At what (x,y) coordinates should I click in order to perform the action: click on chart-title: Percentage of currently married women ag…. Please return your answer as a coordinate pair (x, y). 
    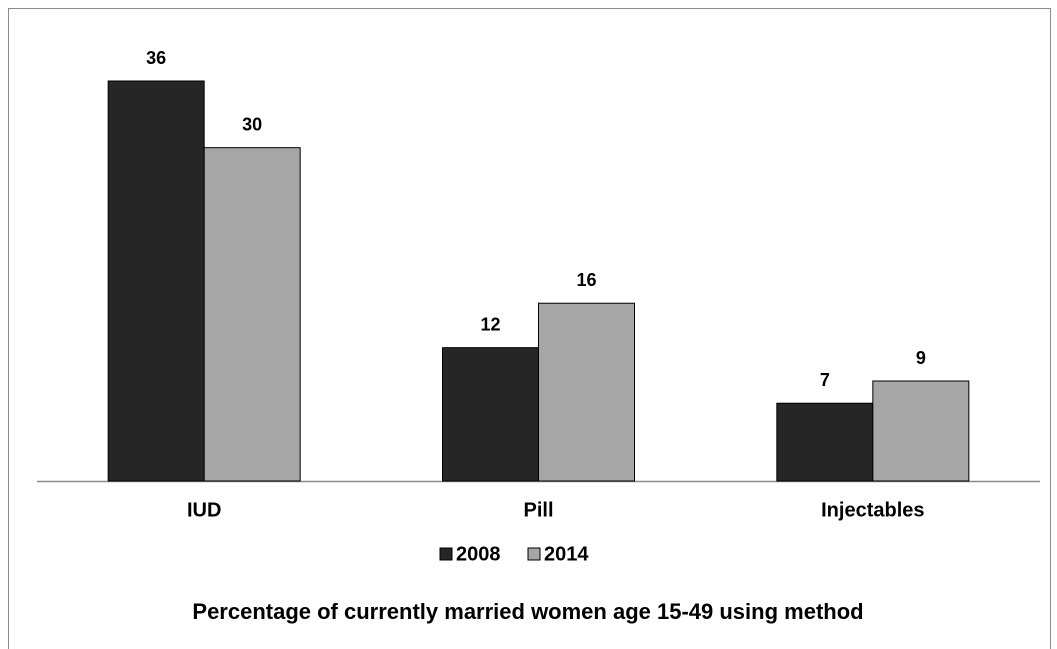
    Looking at the image, I should click on (527, 611).